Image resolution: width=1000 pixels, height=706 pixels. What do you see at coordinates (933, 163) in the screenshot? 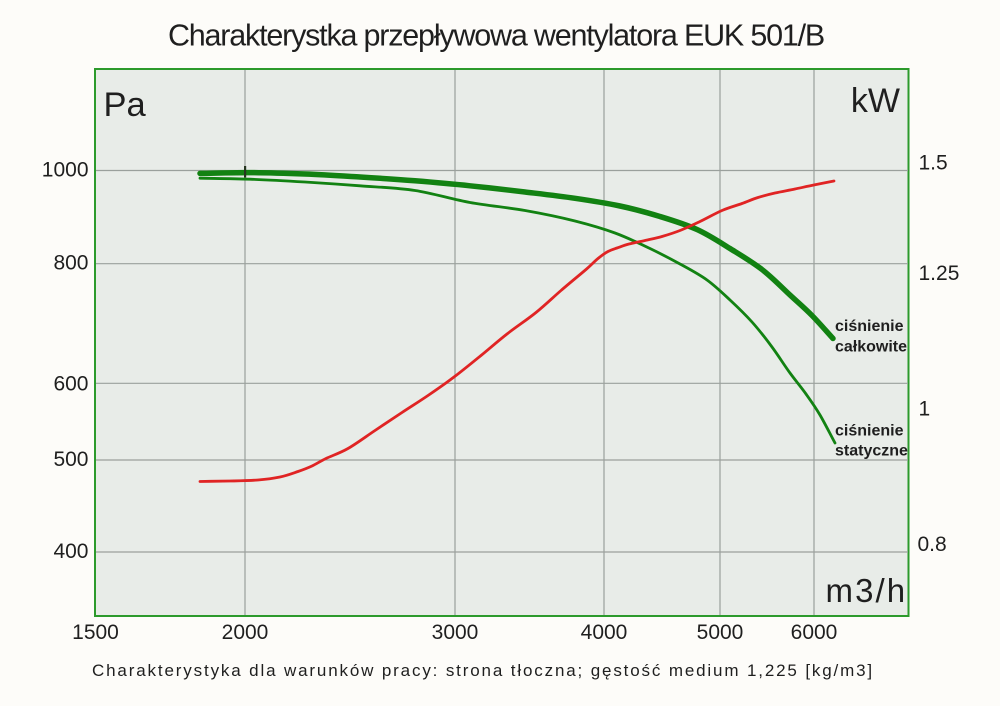
I see `svg-text: 1.5` at bounding box center [933, 163].